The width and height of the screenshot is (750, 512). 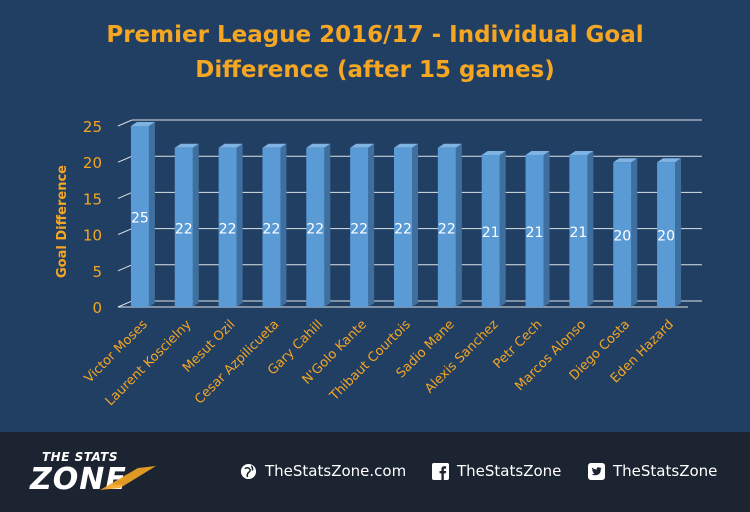 I want to click on y-tick-label: 10, so click(x=92, y=236).